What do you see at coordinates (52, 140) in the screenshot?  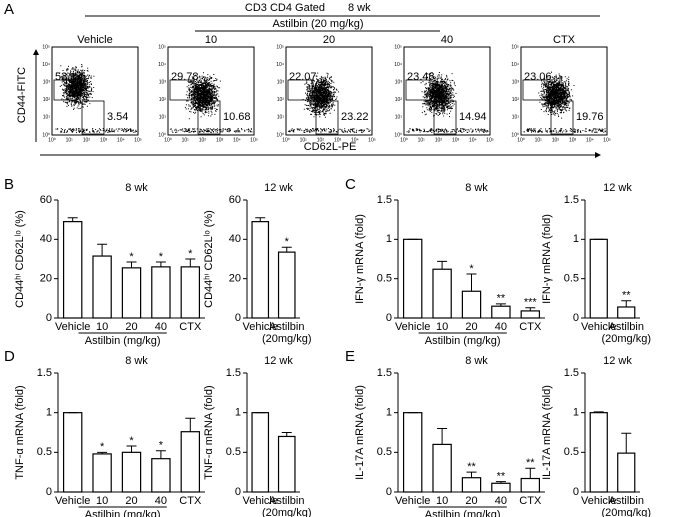 I see `flow-x-tick: 10⁰` at bounding box center [52, 140].